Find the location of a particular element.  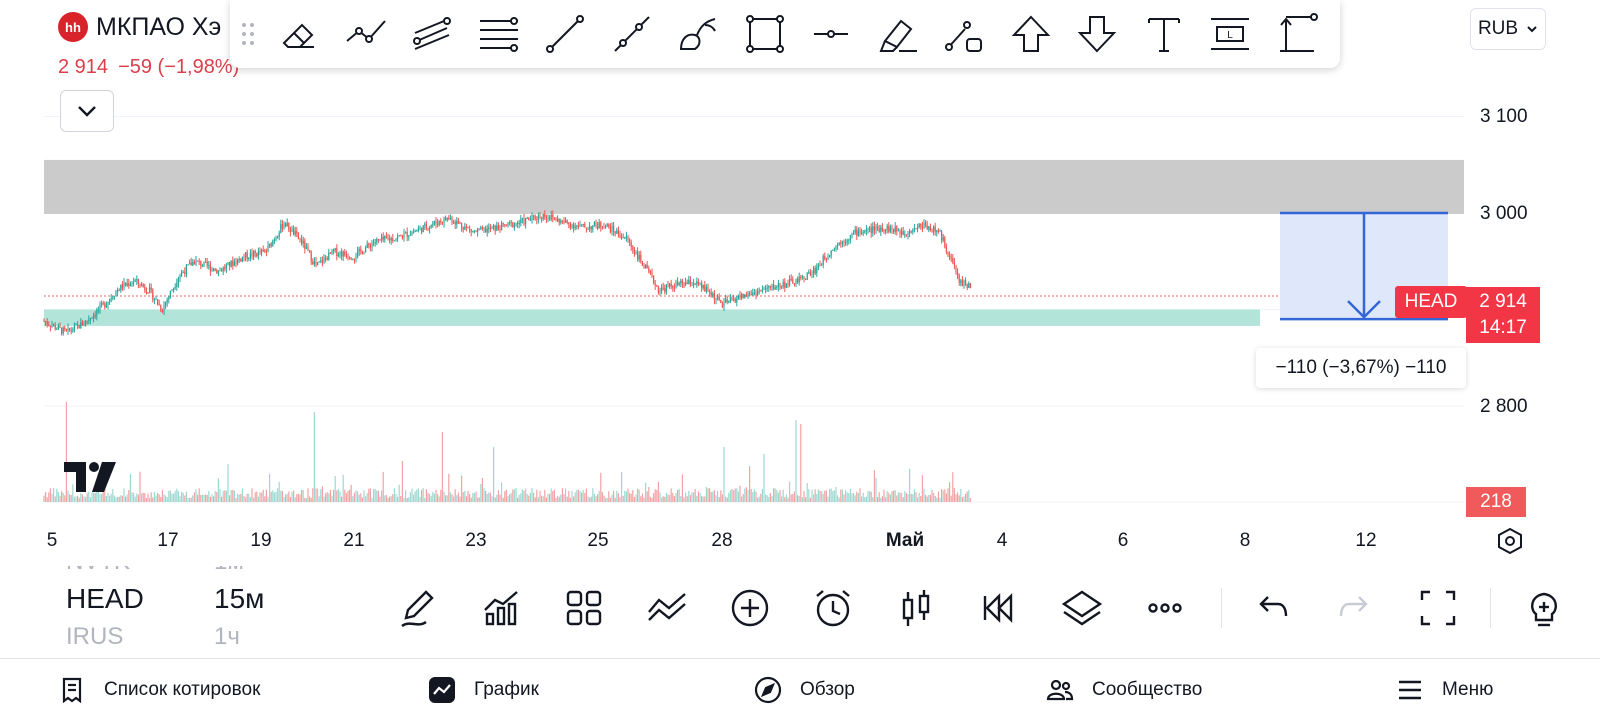

text-tool is located at coordinates (1164, 34).